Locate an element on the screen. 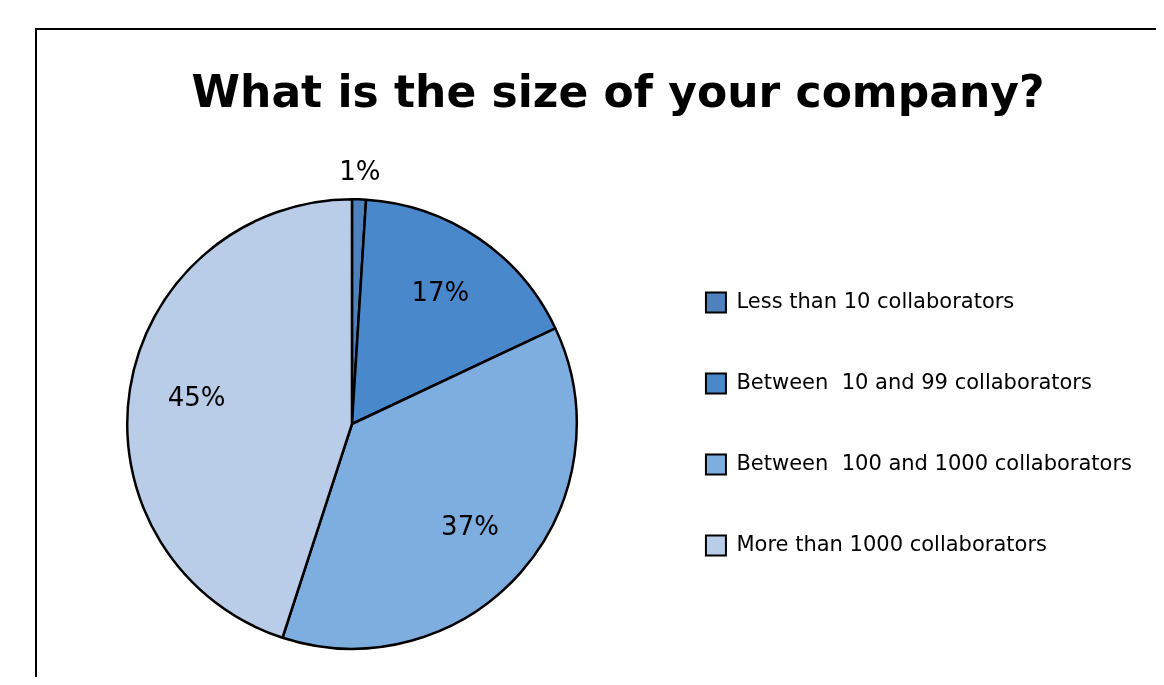  data-label: 1% is located at coordinates (360, 171).